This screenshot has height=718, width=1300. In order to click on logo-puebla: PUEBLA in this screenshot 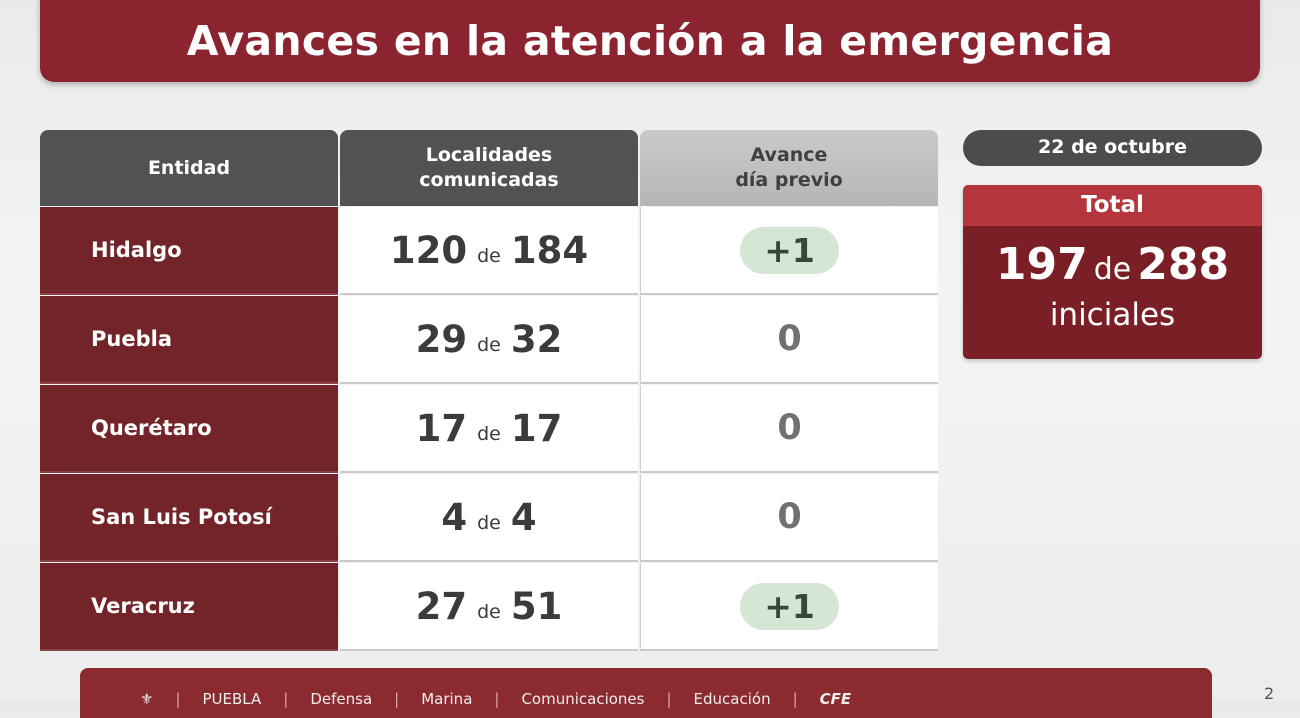, I will do `click(232, 699)`.